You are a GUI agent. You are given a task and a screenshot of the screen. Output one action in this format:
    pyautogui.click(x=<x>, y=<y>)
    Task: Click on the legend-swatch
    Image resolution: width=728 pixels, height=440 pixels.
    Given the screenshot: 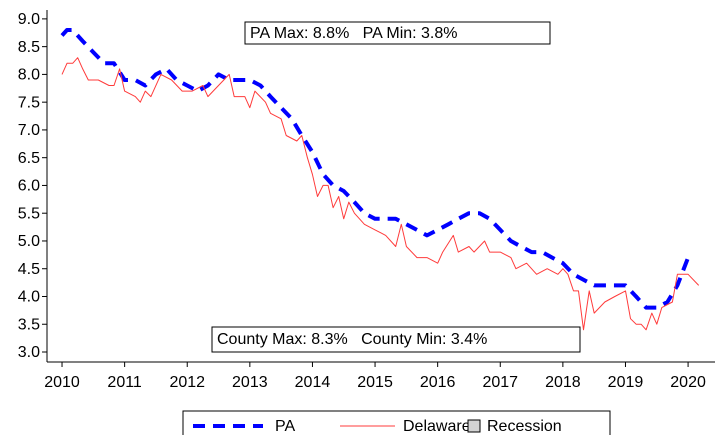 What is the action you would take?
    pyautogui.click(x=474, y=426)
    